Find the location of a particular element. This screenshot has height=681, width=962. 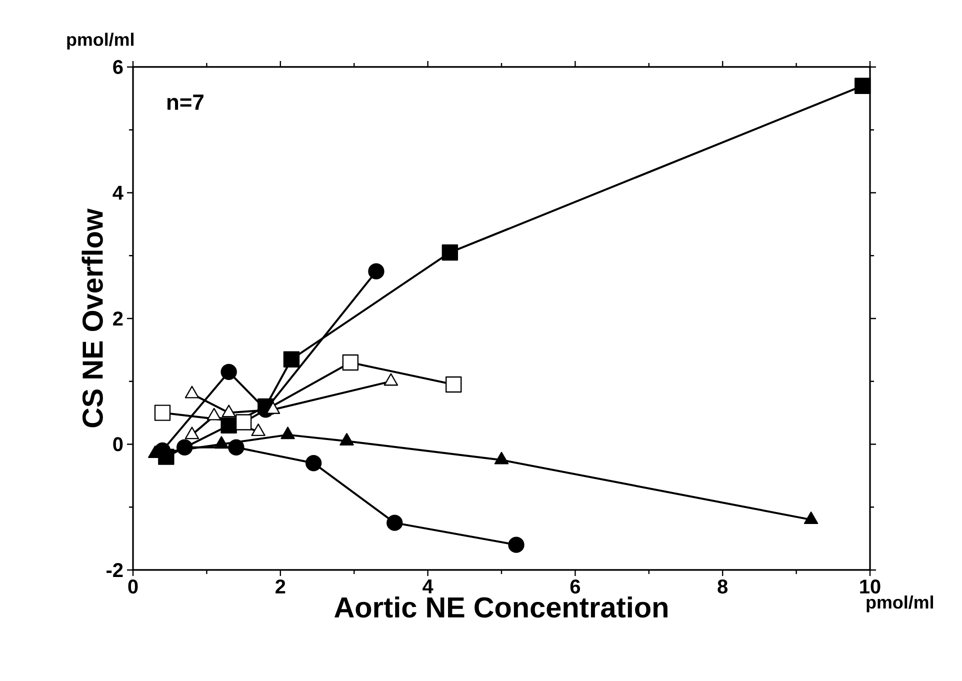

x-tick-label: 0 is located at coordinates (133, 587).